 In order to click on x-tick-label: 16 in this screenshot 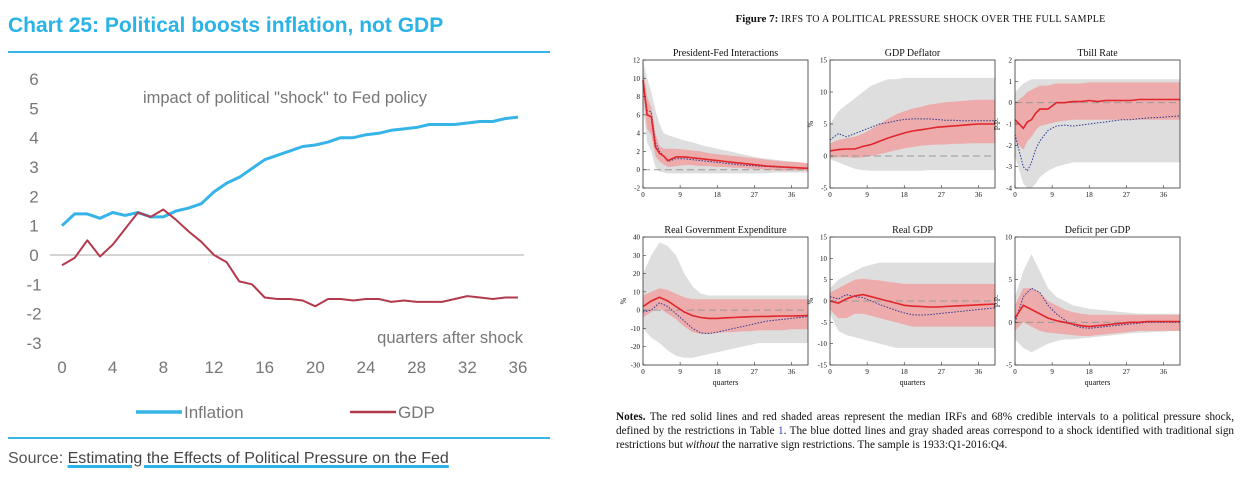, I will do `click(264, 367)`.